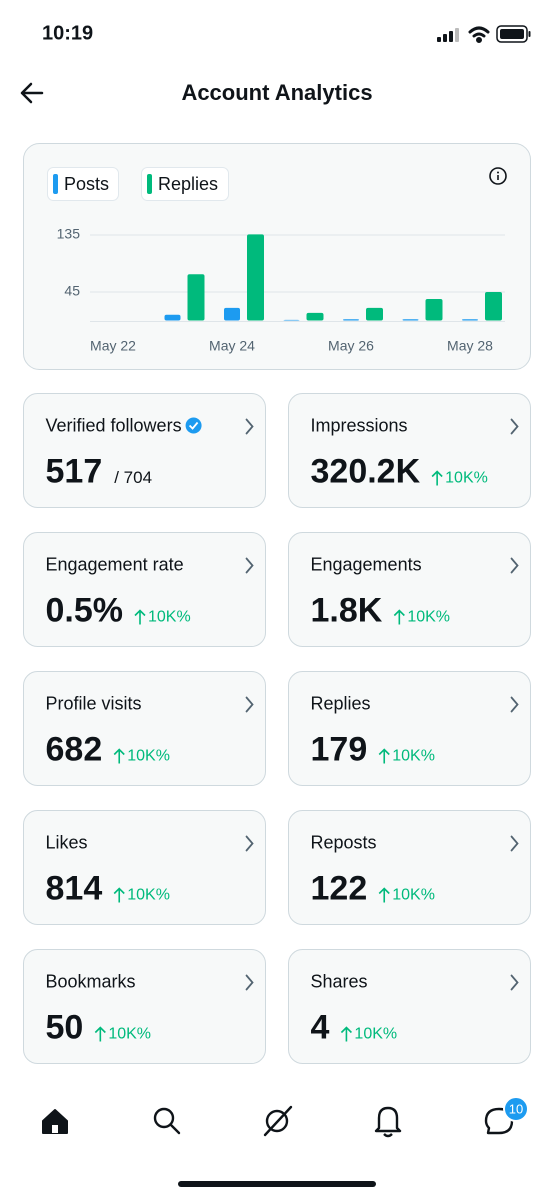 The width and height of the screenshot is (554, 1199). I want to click on stat-card: Impressions 320.2K 10K%, so click(409, 450).